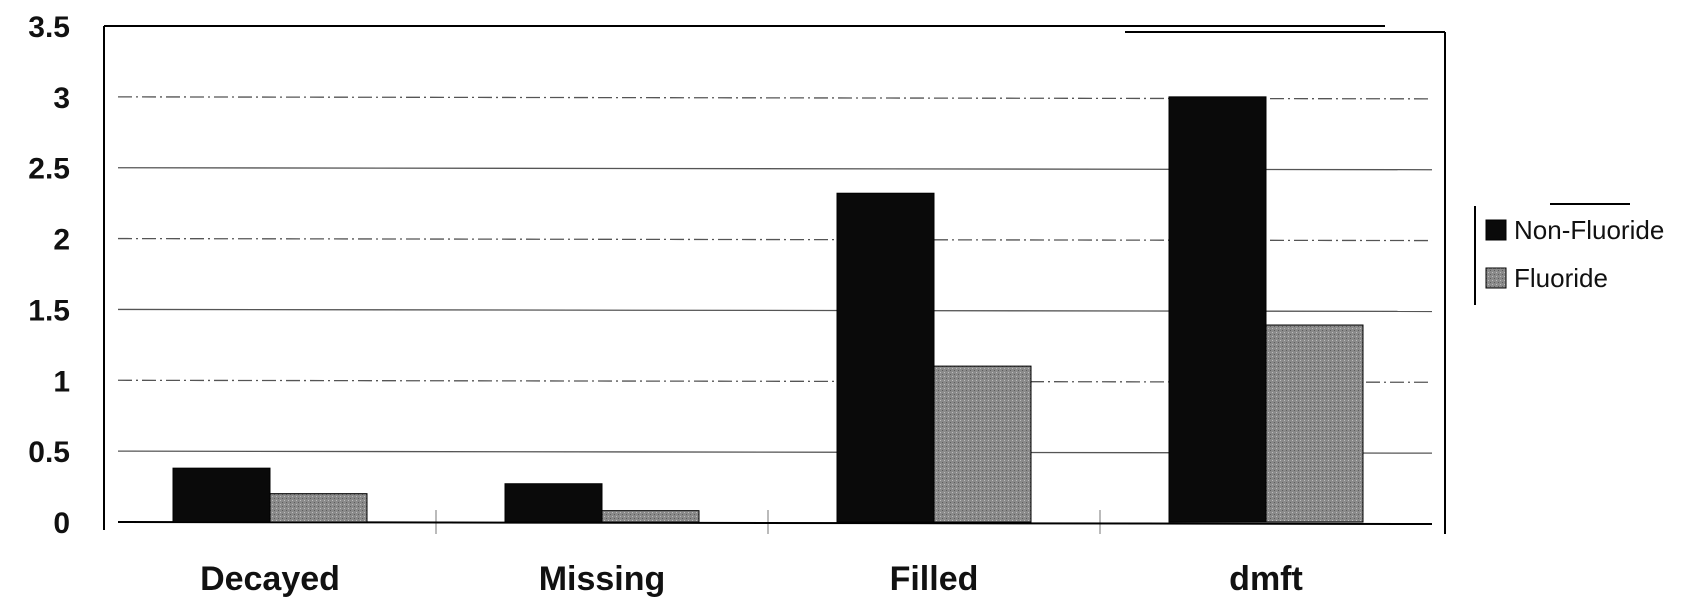 The image size is (1697, 598). Describe the element at coordinates (1496, 230) in the screenshot. I see `legend-swatch-non-fluoride` at that location.